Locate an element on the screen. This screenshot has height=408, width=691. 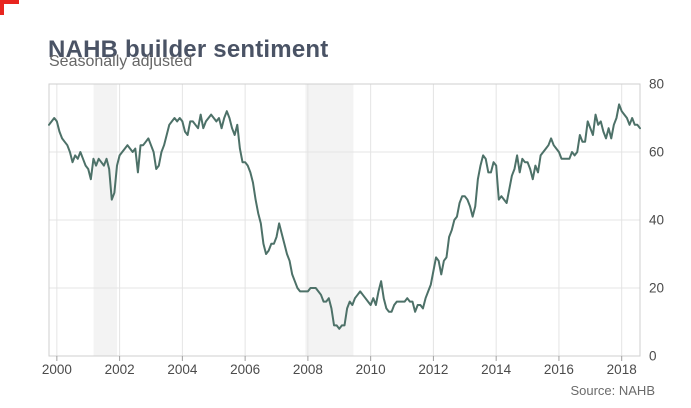
y-axis-label: 80 is located at coordinates (656, 84).